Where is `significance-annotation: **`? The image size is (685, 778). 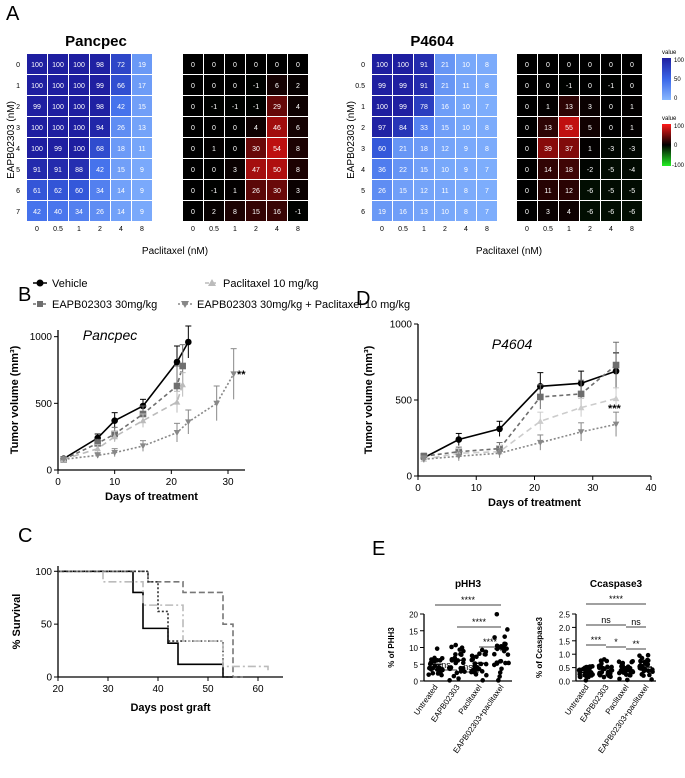 significance-annotation: ** is located at coordinates (241, 375).